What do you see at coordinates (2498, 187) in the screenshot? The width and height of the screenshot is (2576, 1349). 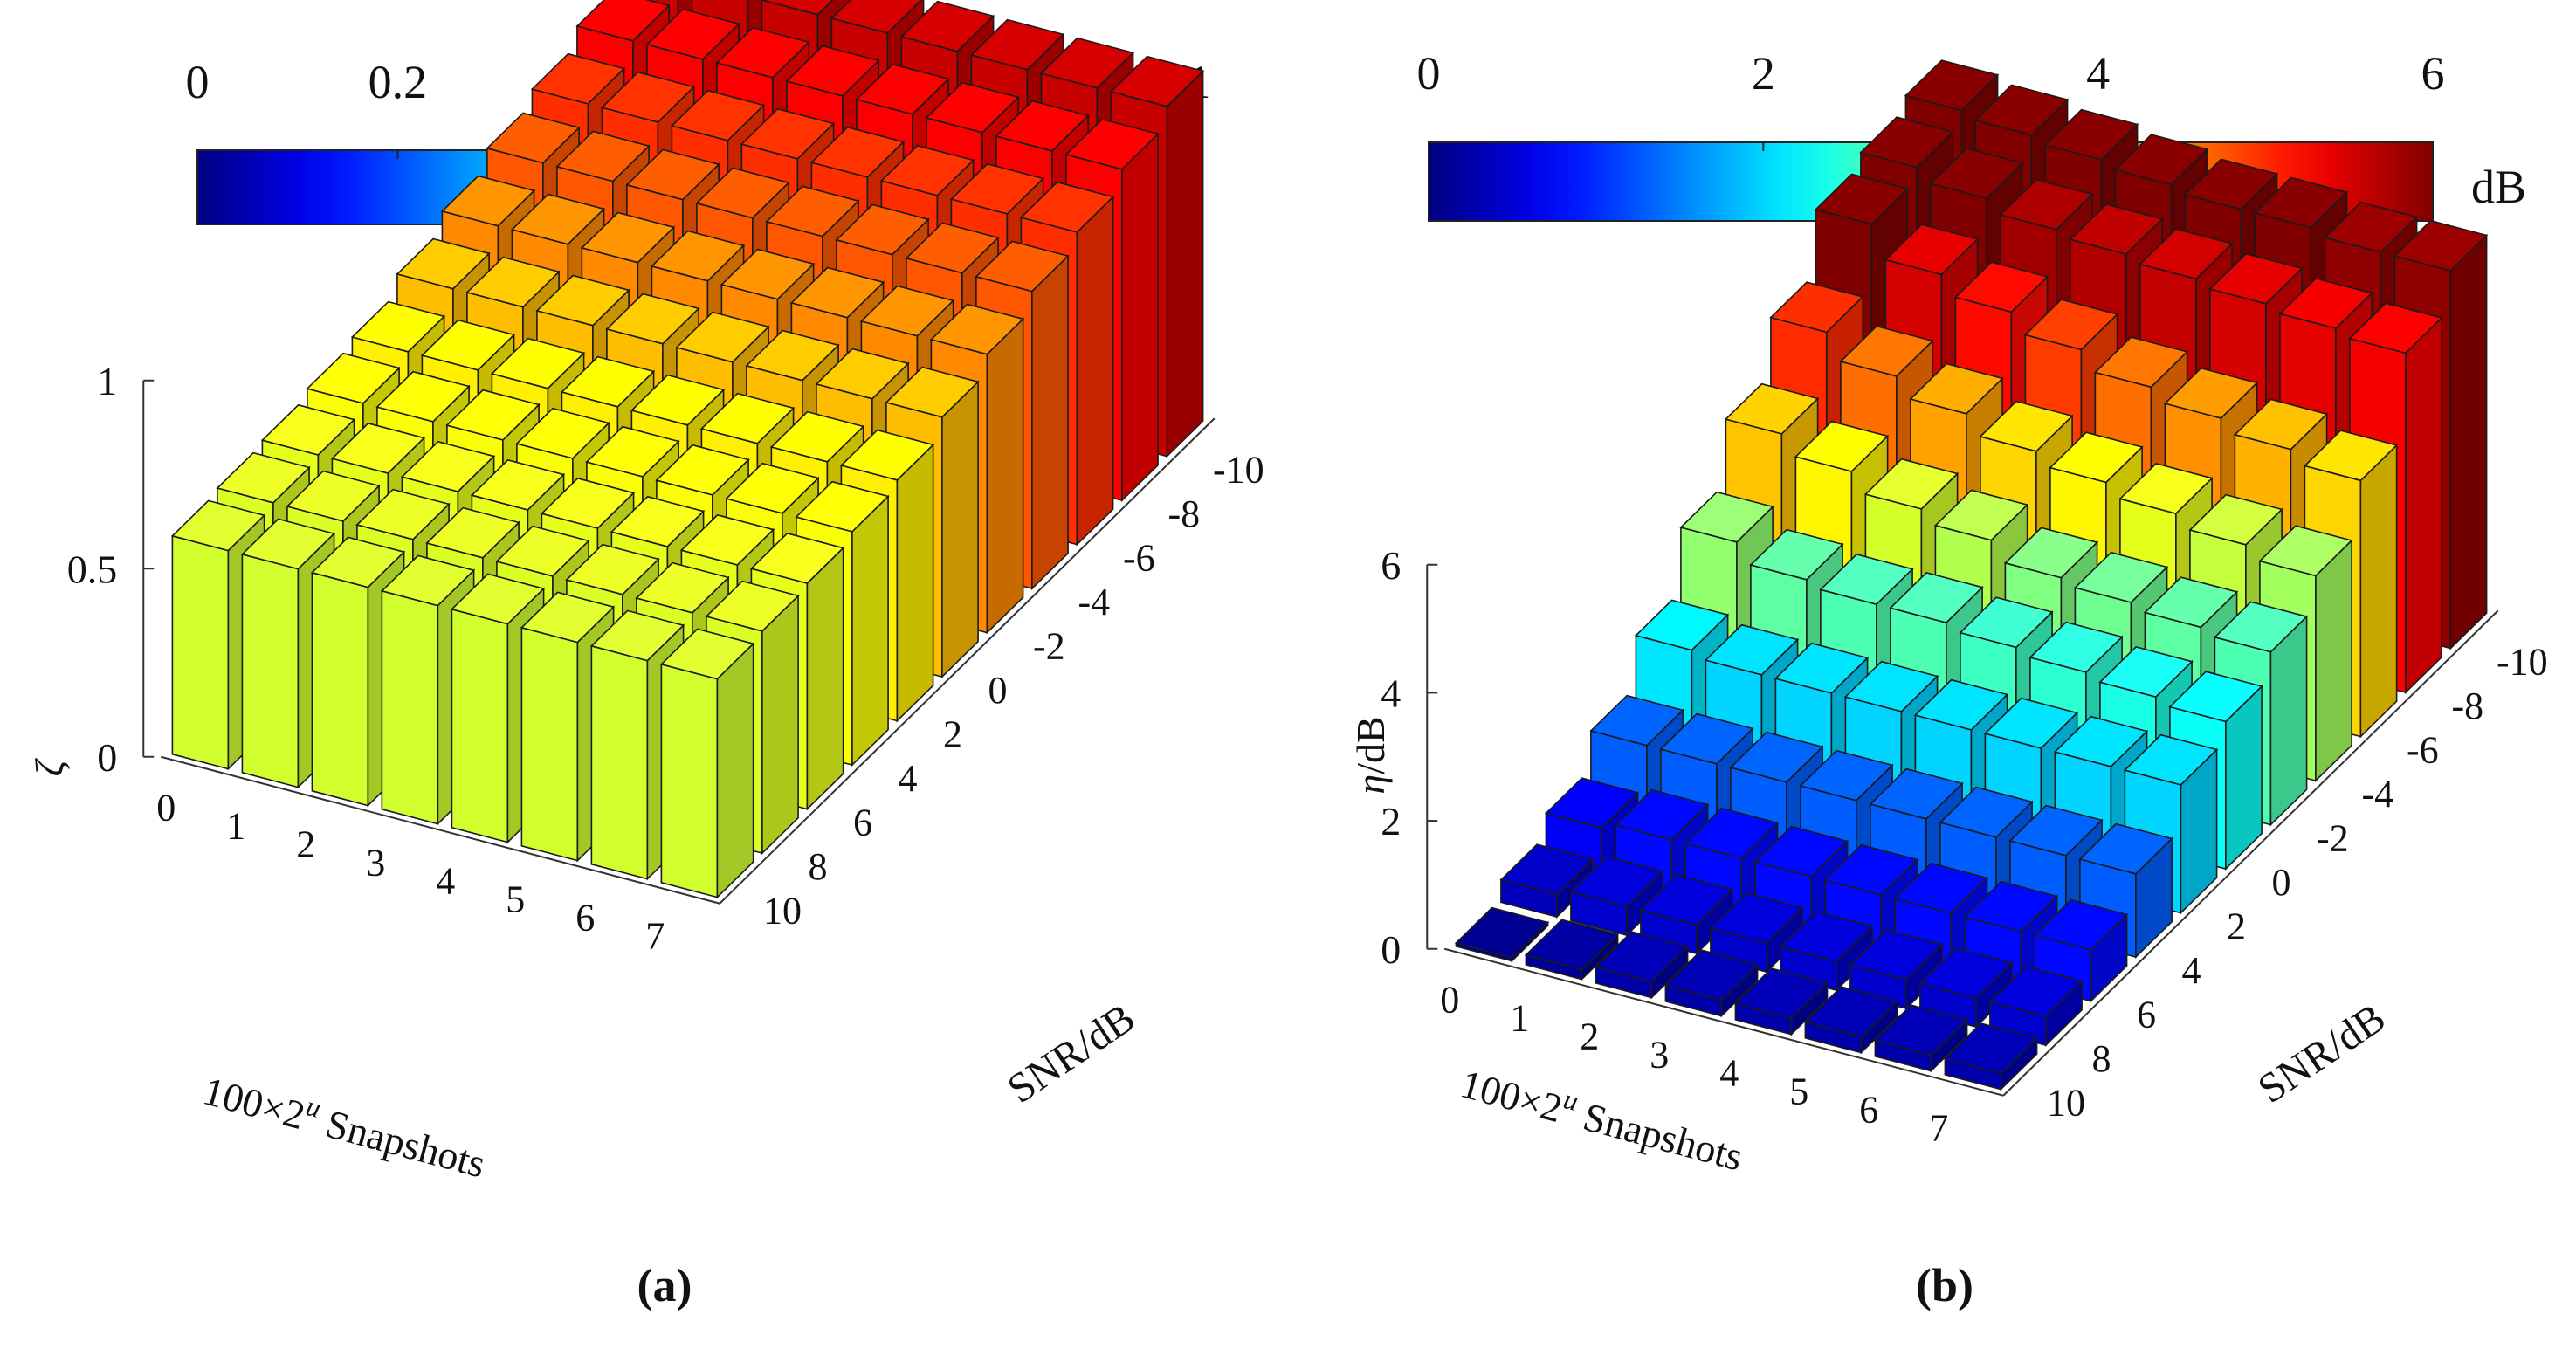 I see `colorbar-b-unit: dB` at bounding box center [2498, 187].